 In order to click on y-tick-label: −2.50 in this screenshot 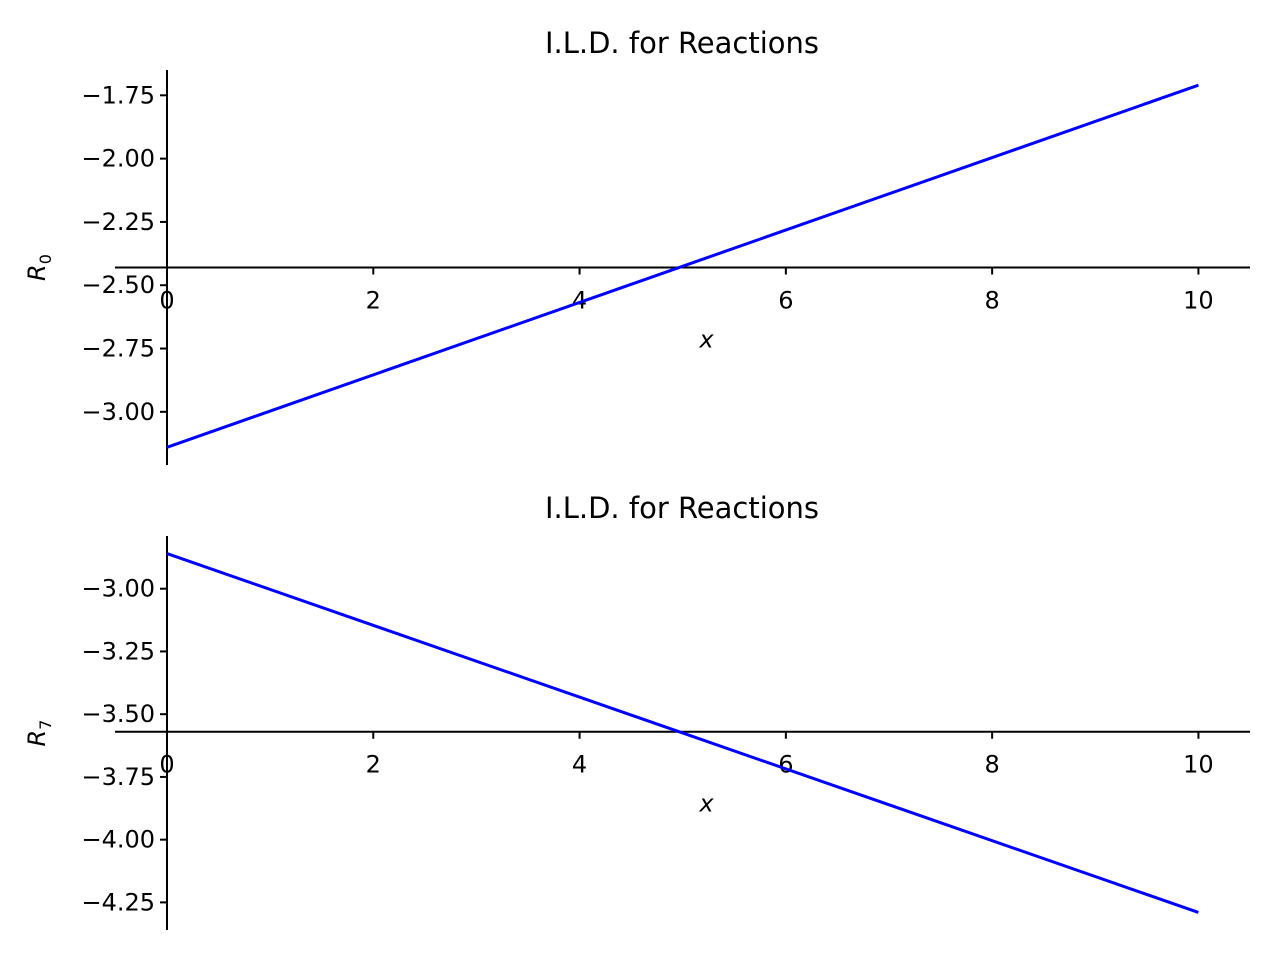, I will do `click(118, 285)`.